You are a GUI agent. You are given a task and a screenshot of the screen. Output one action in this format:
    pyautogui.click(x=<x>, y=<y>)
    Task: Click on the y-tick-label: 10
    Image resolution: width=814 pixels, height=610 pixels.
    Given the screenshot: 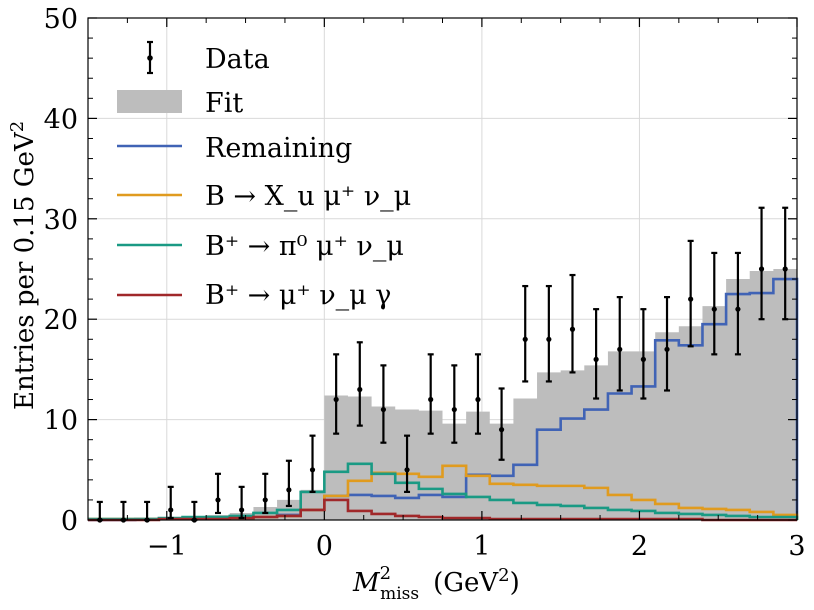 What is the action you would take?
    pyautogui.click(x=61, y=421)
    